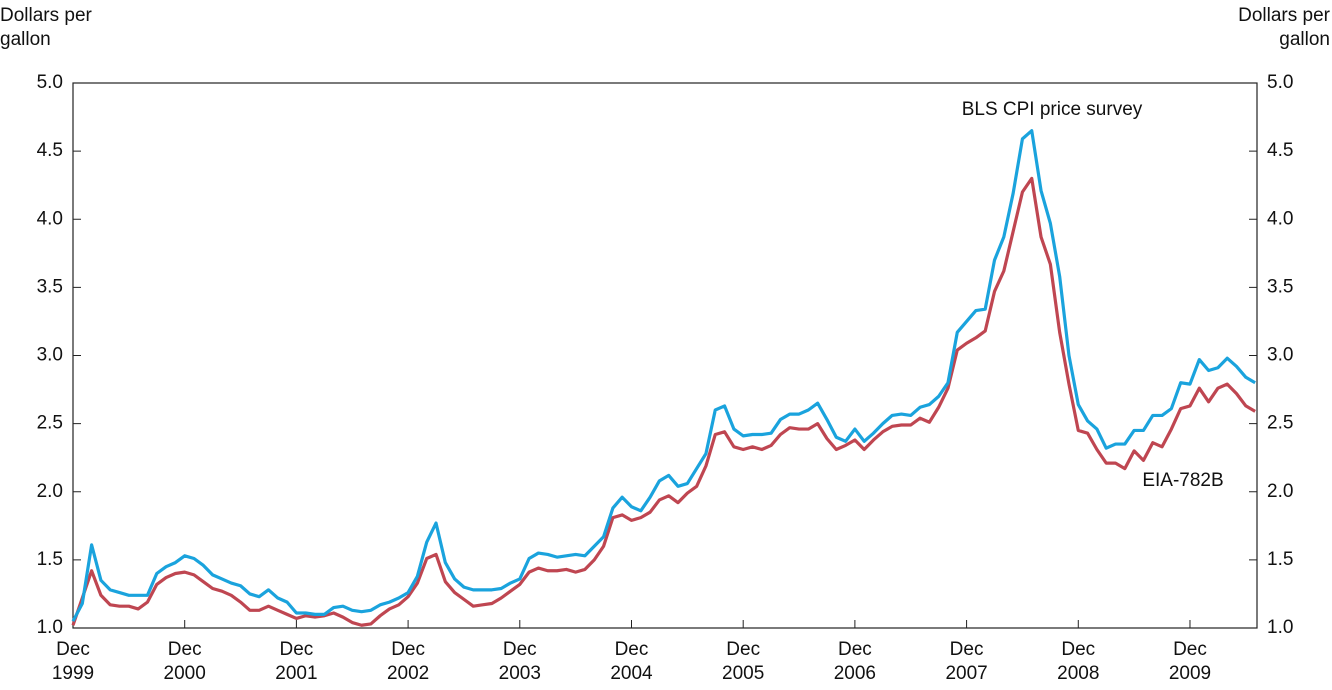  Describe the element at coordinates (184, 661) in the screenshot. I see `x-tick-label: Dec 2000` at that location.